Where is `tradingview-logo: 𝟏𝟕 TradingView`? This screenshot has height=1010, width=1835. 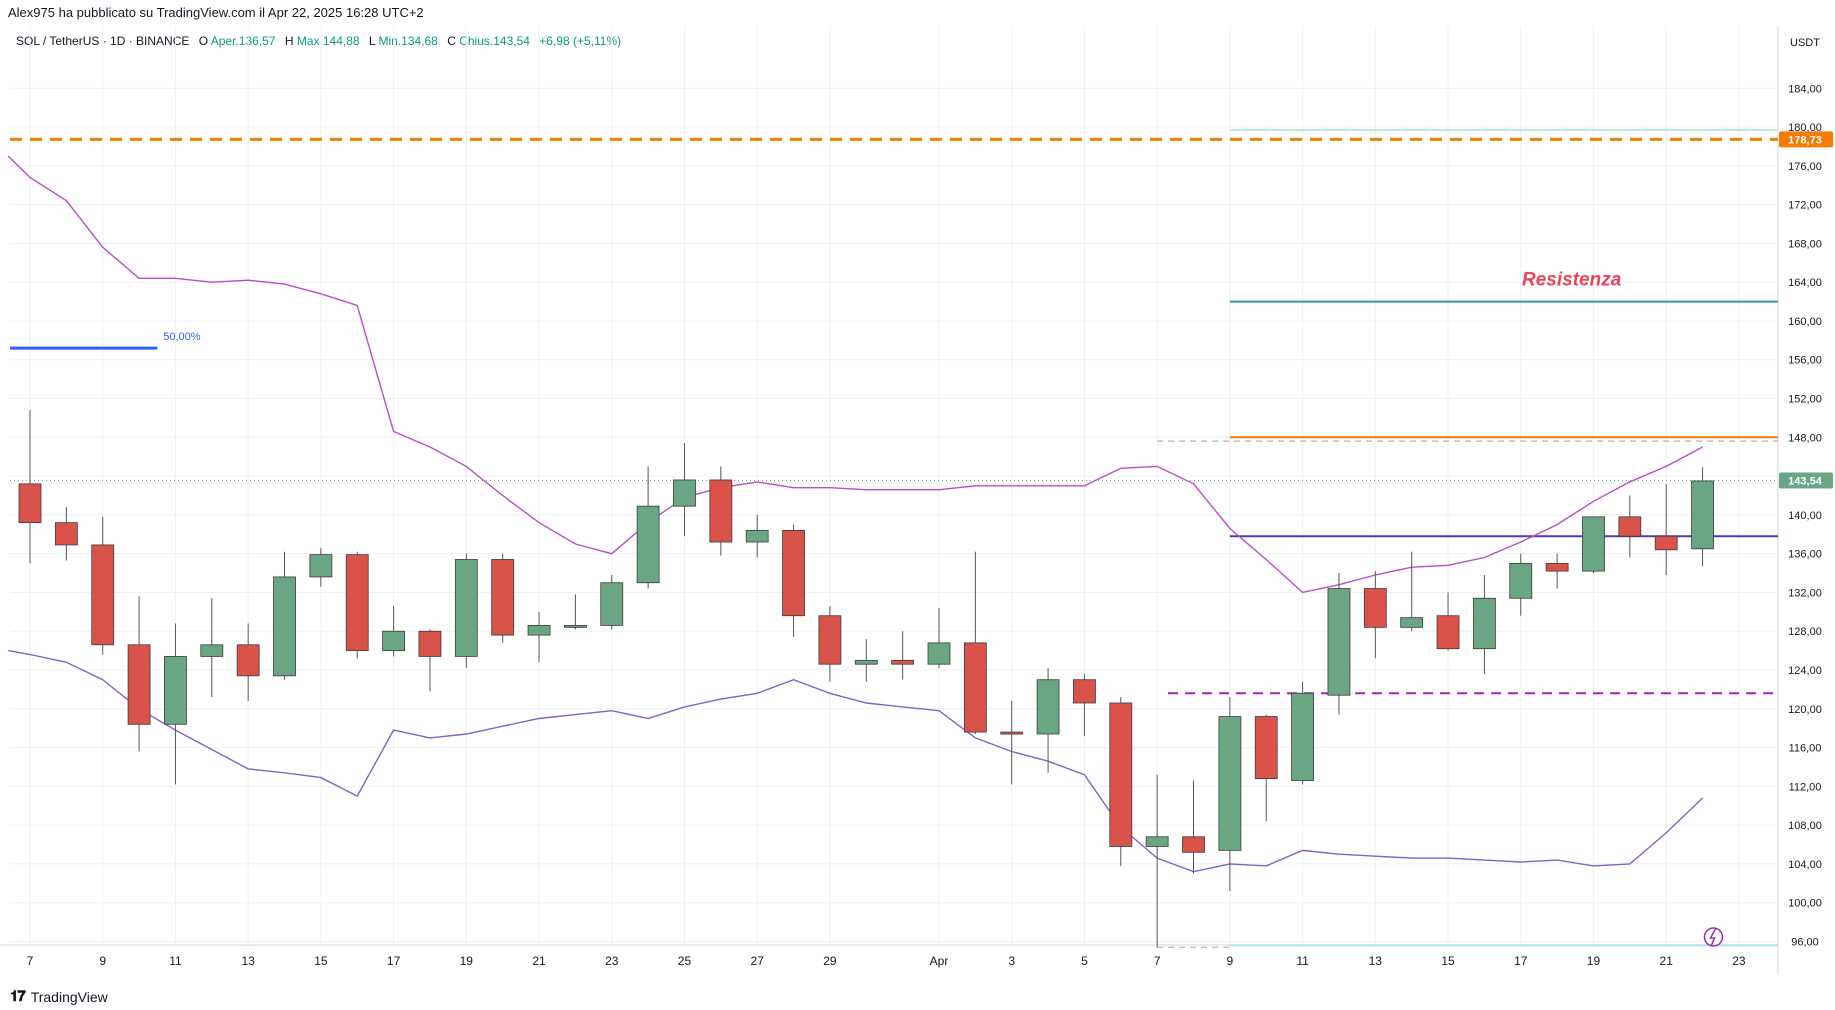 tradingview-logo: 𝟏𝟕 TradingView is located at coordinates (59, 996).